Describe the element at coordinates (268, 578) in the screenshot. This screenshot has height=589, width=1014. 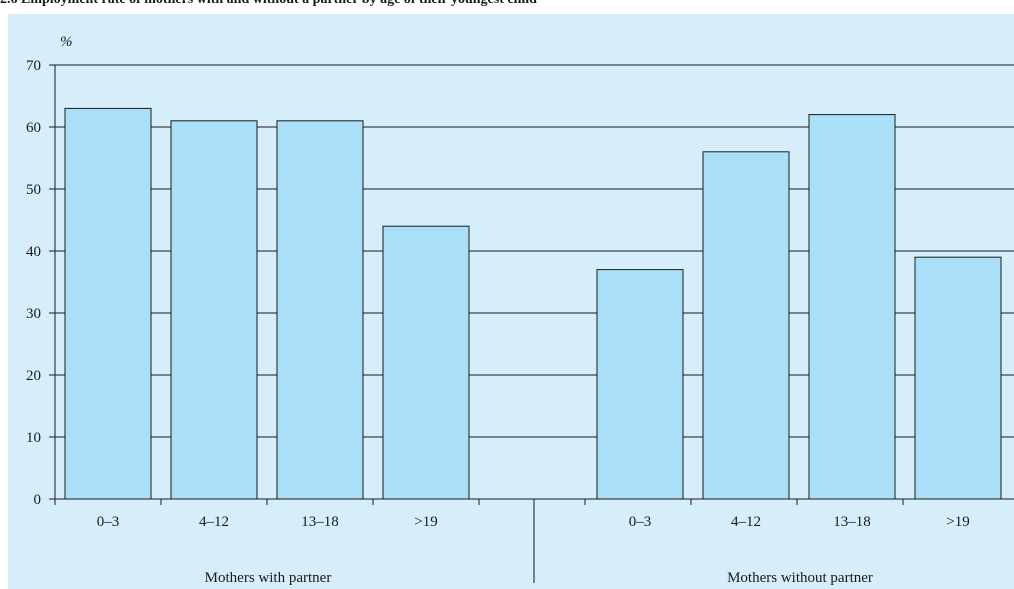
I see `group-label: Mothers with partner` at that location.